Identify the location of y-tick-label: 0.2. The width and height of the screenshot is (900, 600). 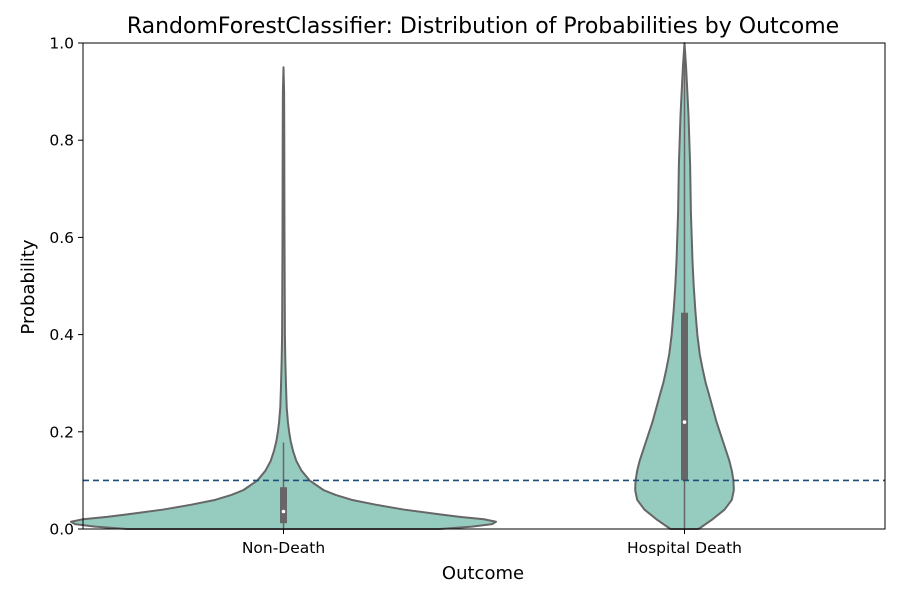
(61, 432).